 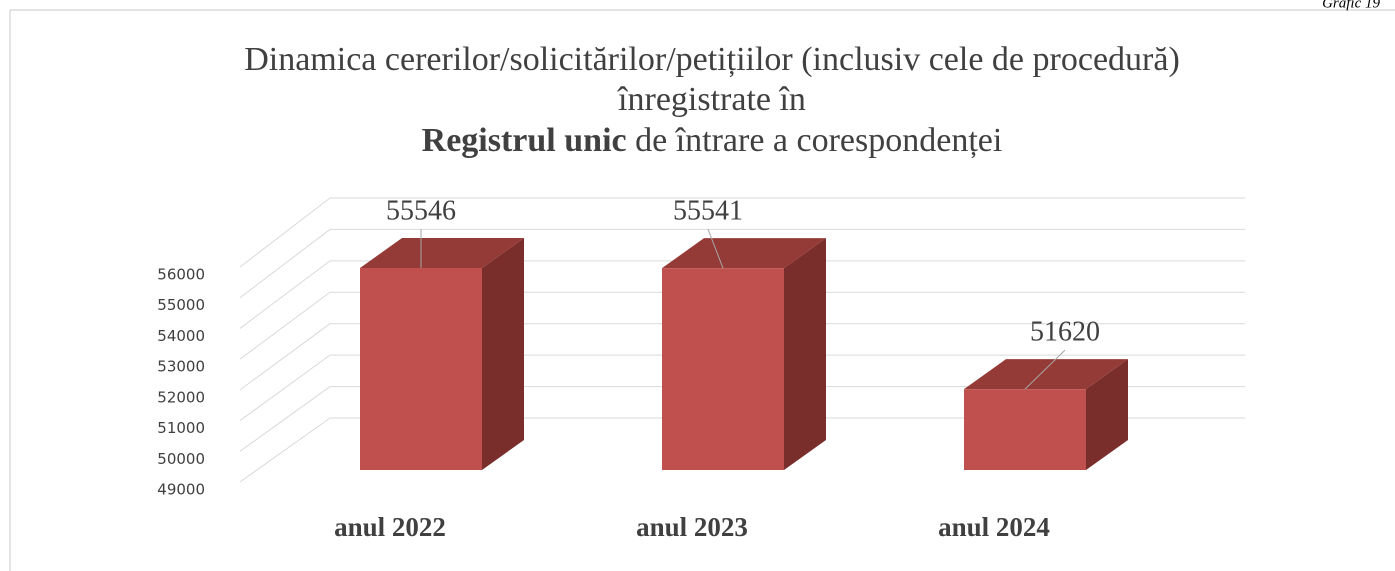 What do you see at coordinates (181, 367) in the screenshot?
I see `y-tick-label: 53000` at bounding box center [181, 367].